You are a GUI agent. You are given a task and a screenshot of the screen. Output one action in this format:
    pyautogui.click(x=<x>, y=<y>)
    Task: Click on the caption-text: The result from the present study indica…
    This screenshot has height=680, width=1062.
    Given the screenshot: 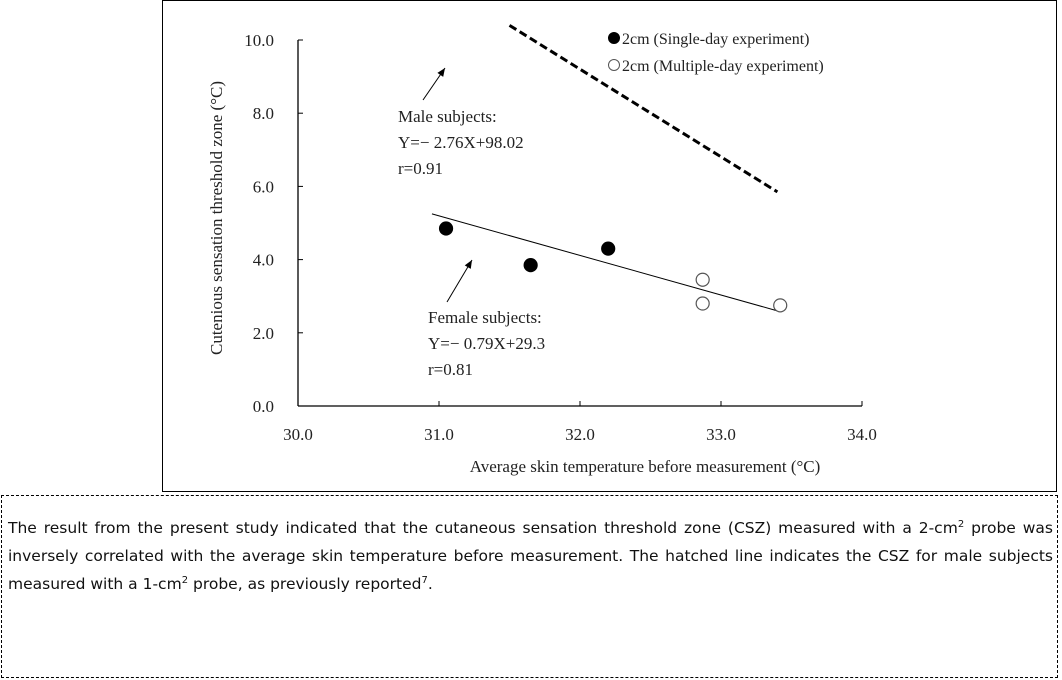 What is the action you would take?
    pyautogui.click(x=483, y=528)
    